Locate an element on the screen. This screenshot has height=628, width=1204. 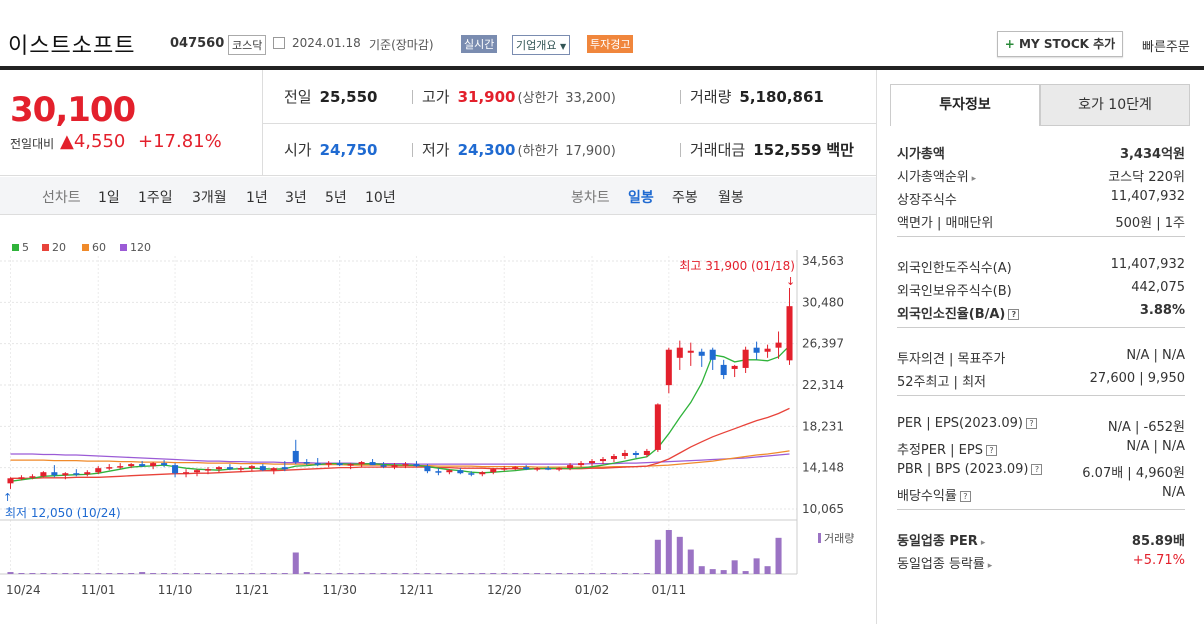
moving-average-ma20 is located at coordinates (400, 443).